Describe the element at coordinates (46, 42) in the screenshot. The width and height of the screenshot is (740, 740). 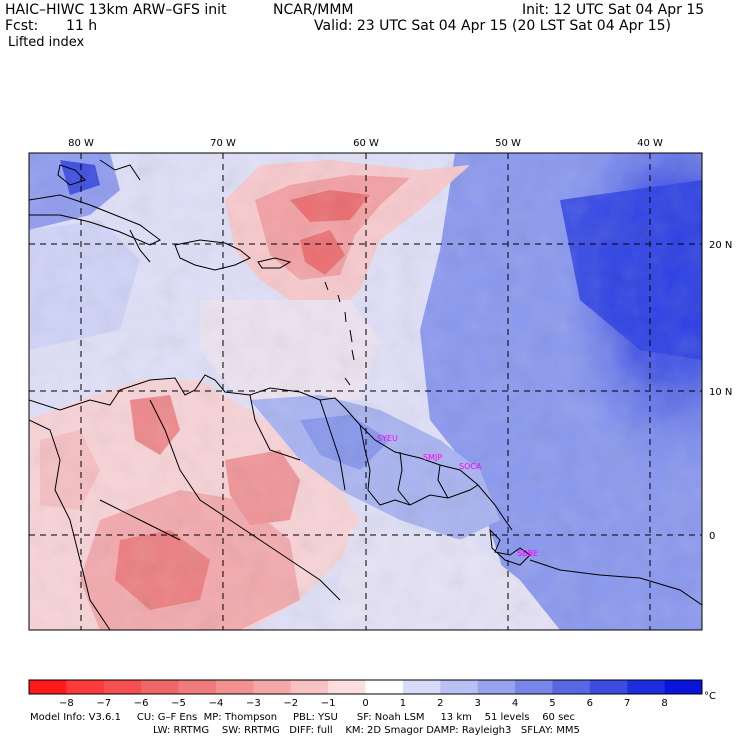
I see `field-name: Lifted index` at that location.